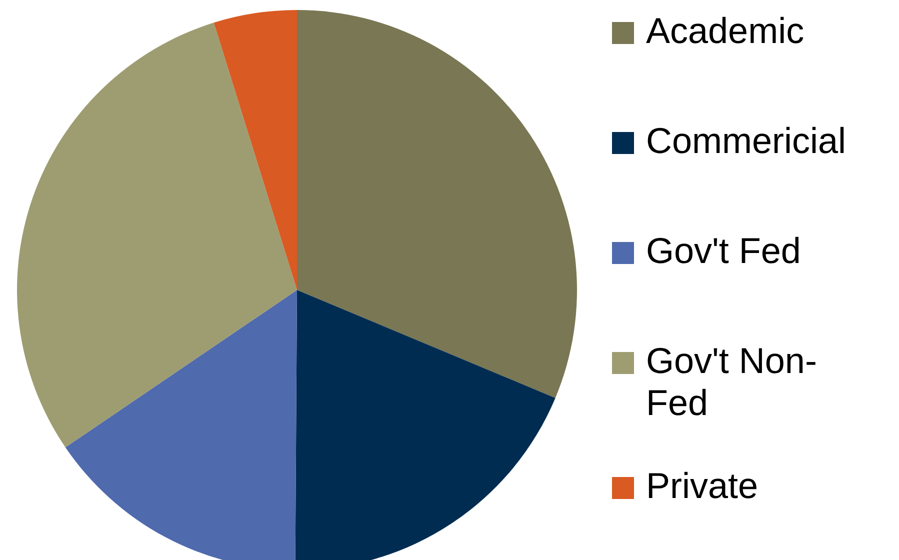 The width and height of the screenshot is (899, 560). What do you see at coordinates (703, 486) in the screenshot?
I see `legend-label: Private` at bounding box center [703, 486].